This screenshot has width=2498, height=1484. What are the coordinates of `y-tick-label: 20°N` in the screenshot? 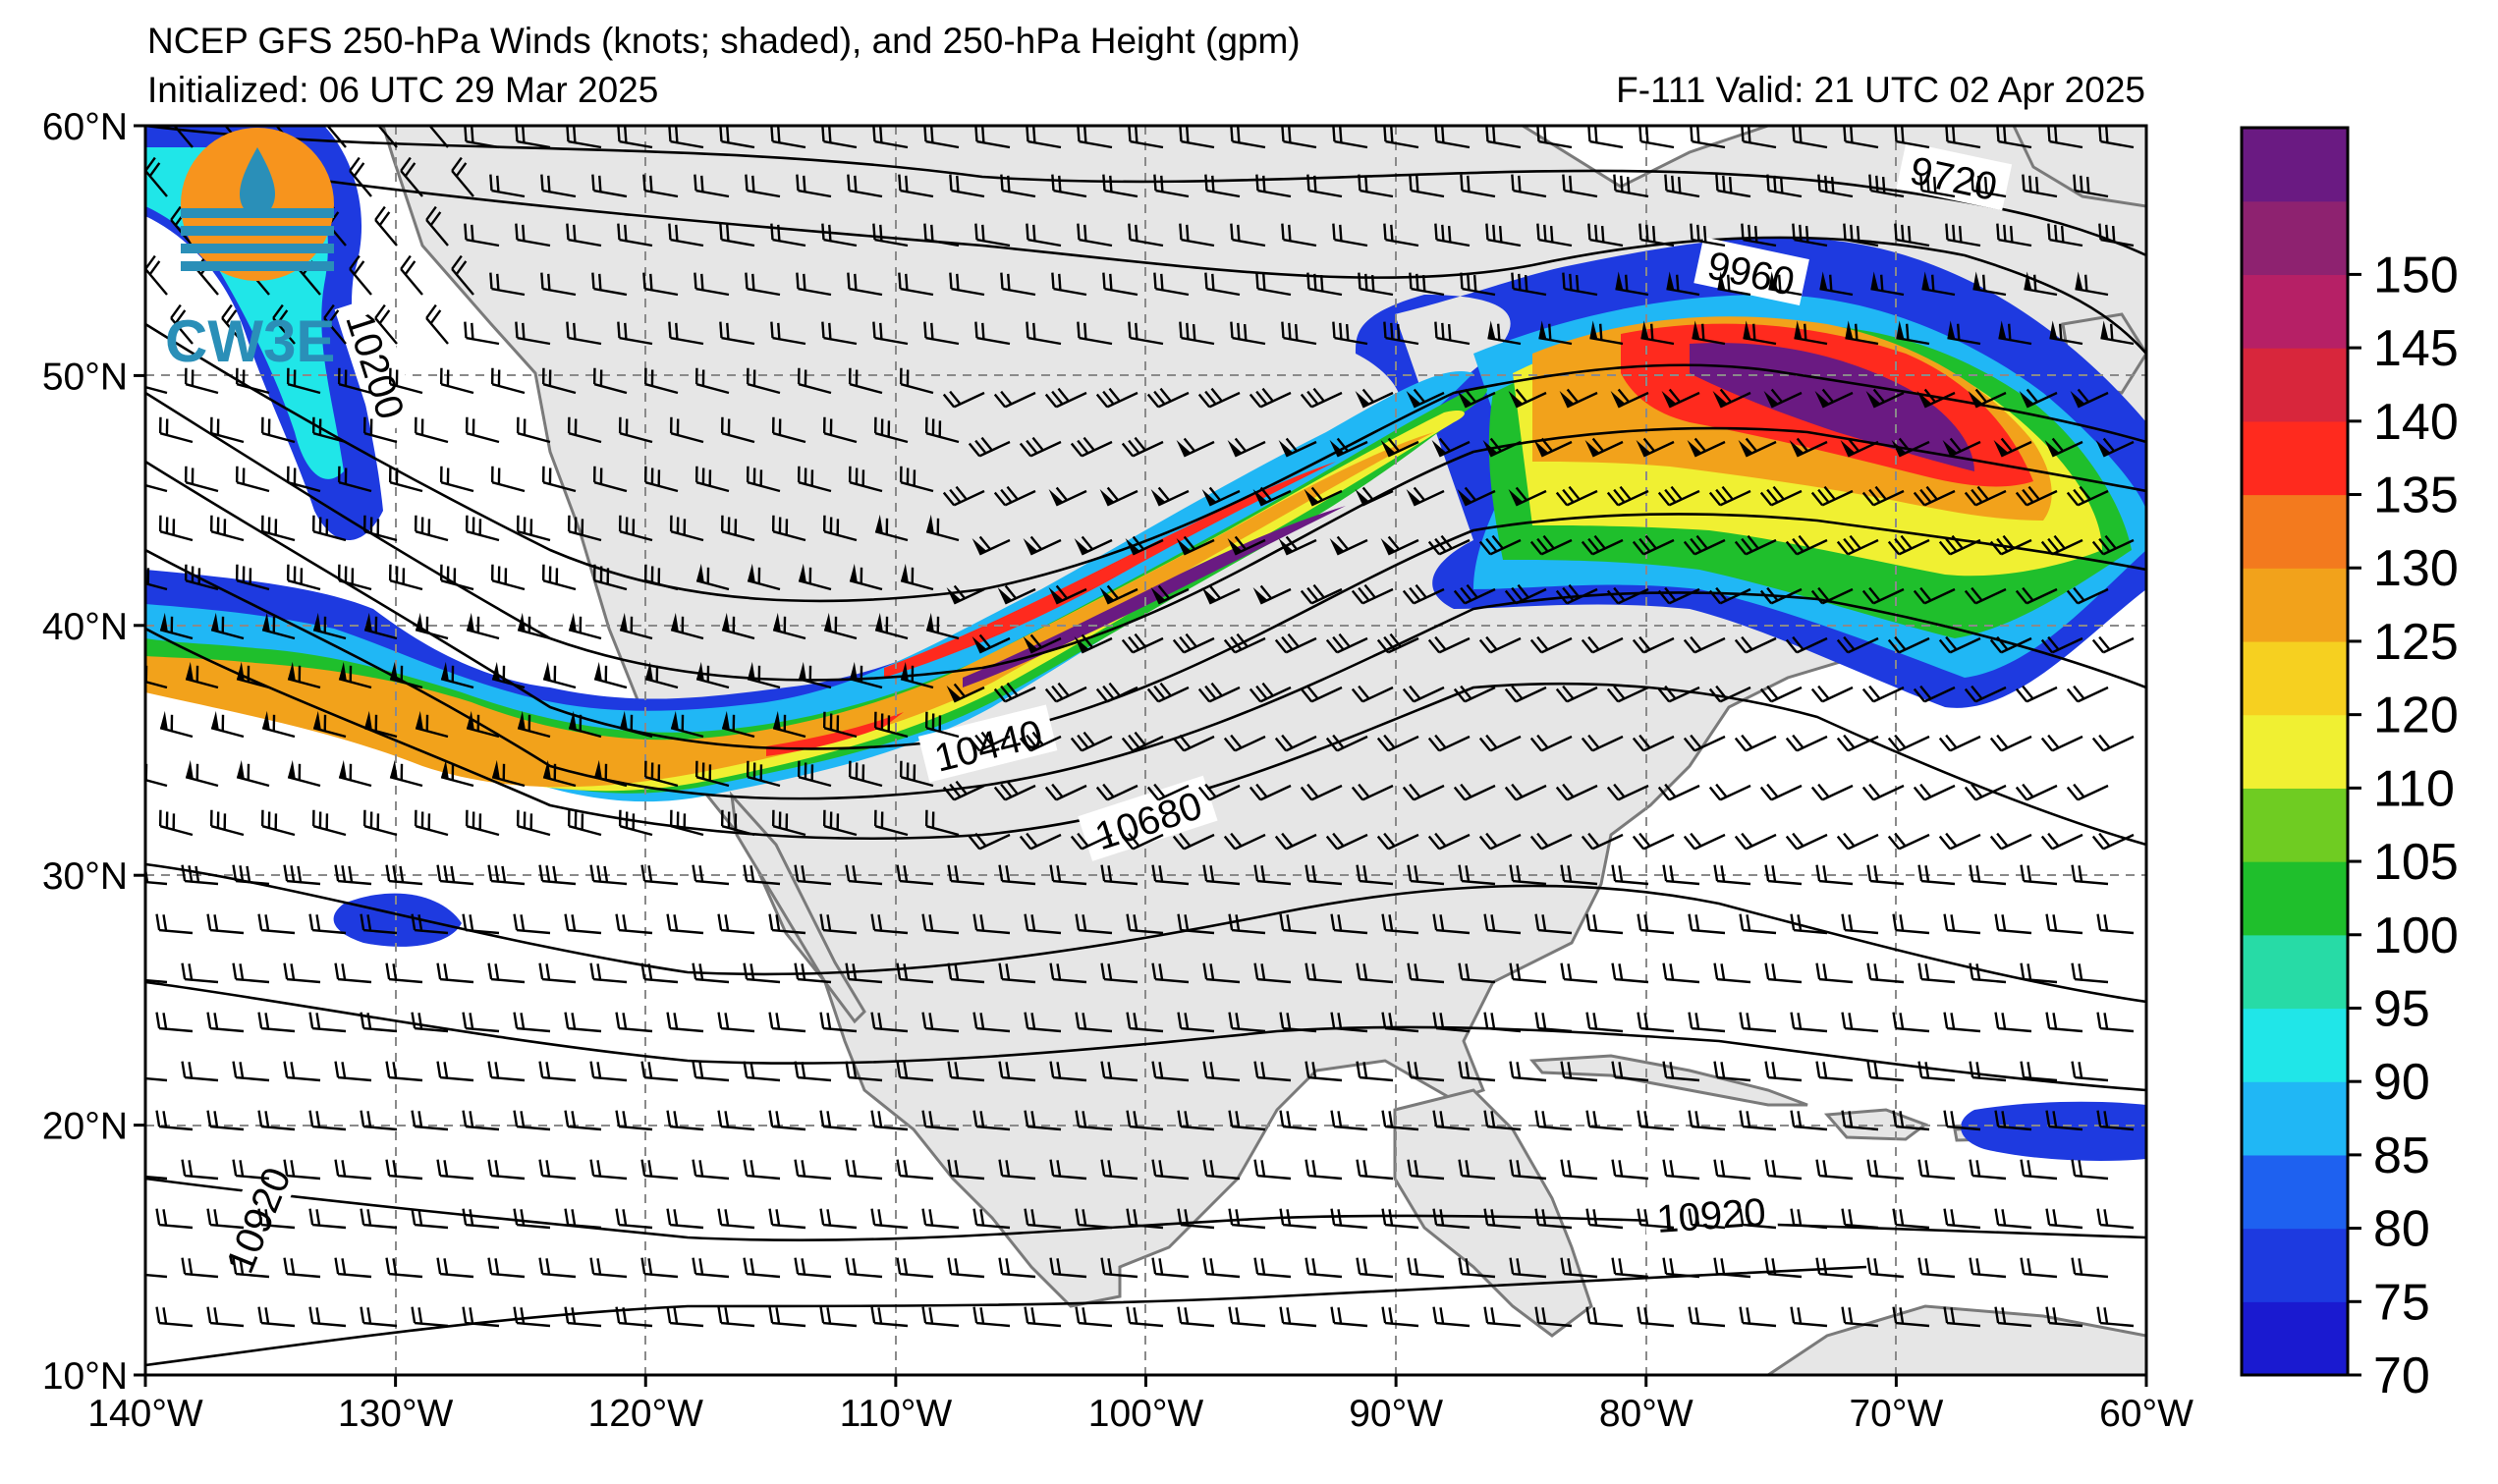 It's located at (85, 1127).